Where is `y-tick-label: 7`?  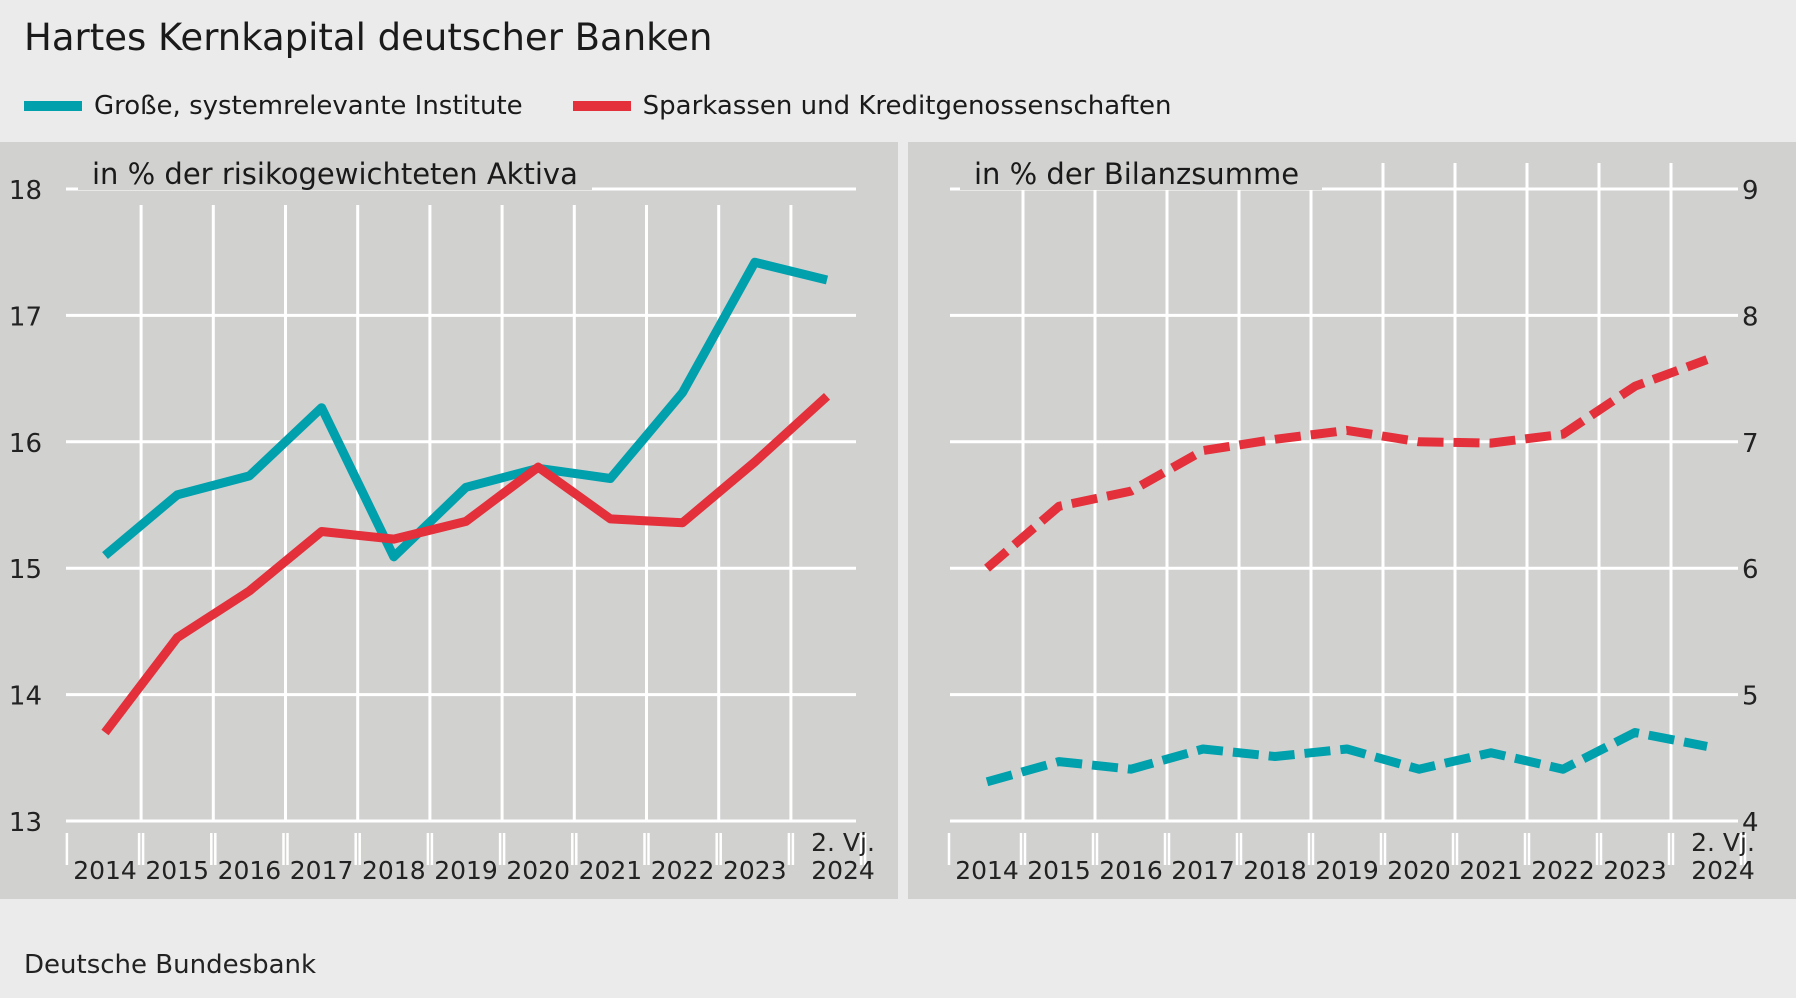 y-tick-label: 7 is located at coordinates (1750, 444).